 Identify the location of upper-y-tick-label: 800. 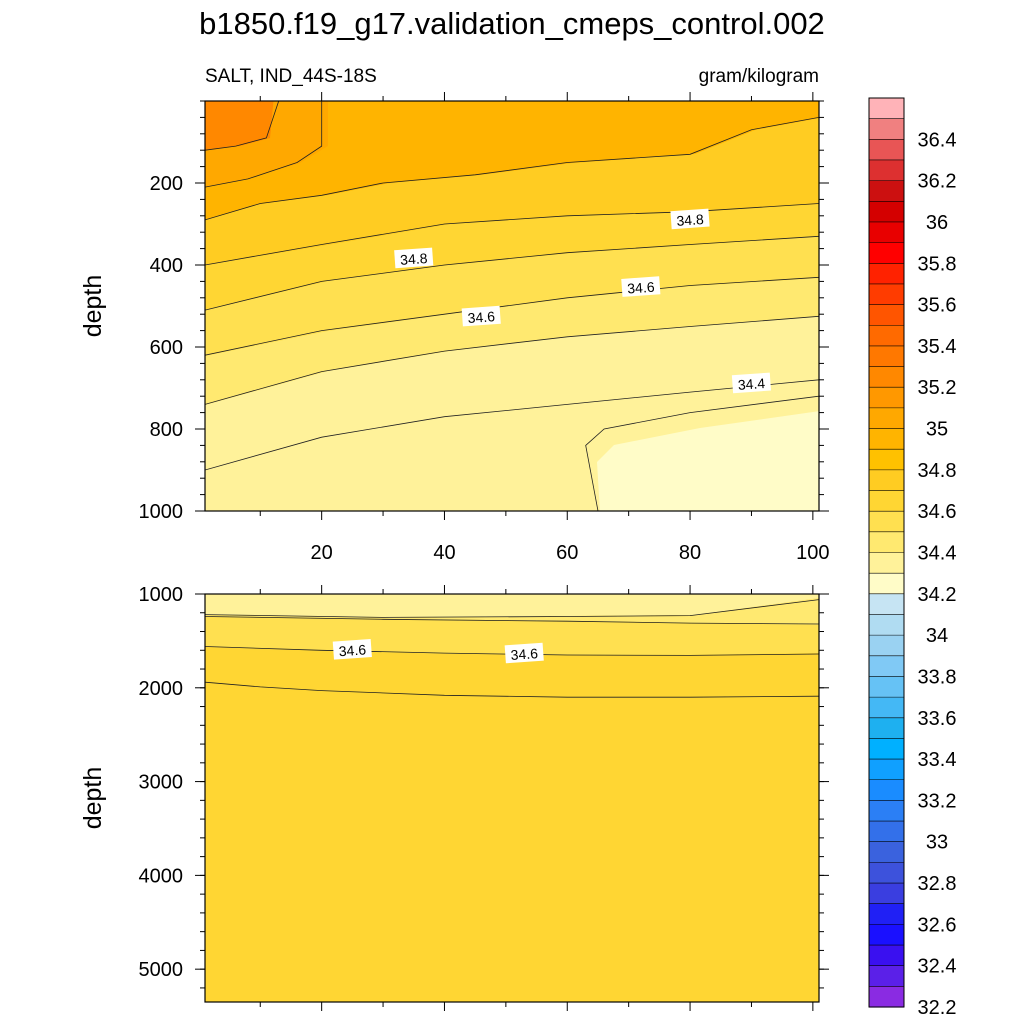
(166, 430).